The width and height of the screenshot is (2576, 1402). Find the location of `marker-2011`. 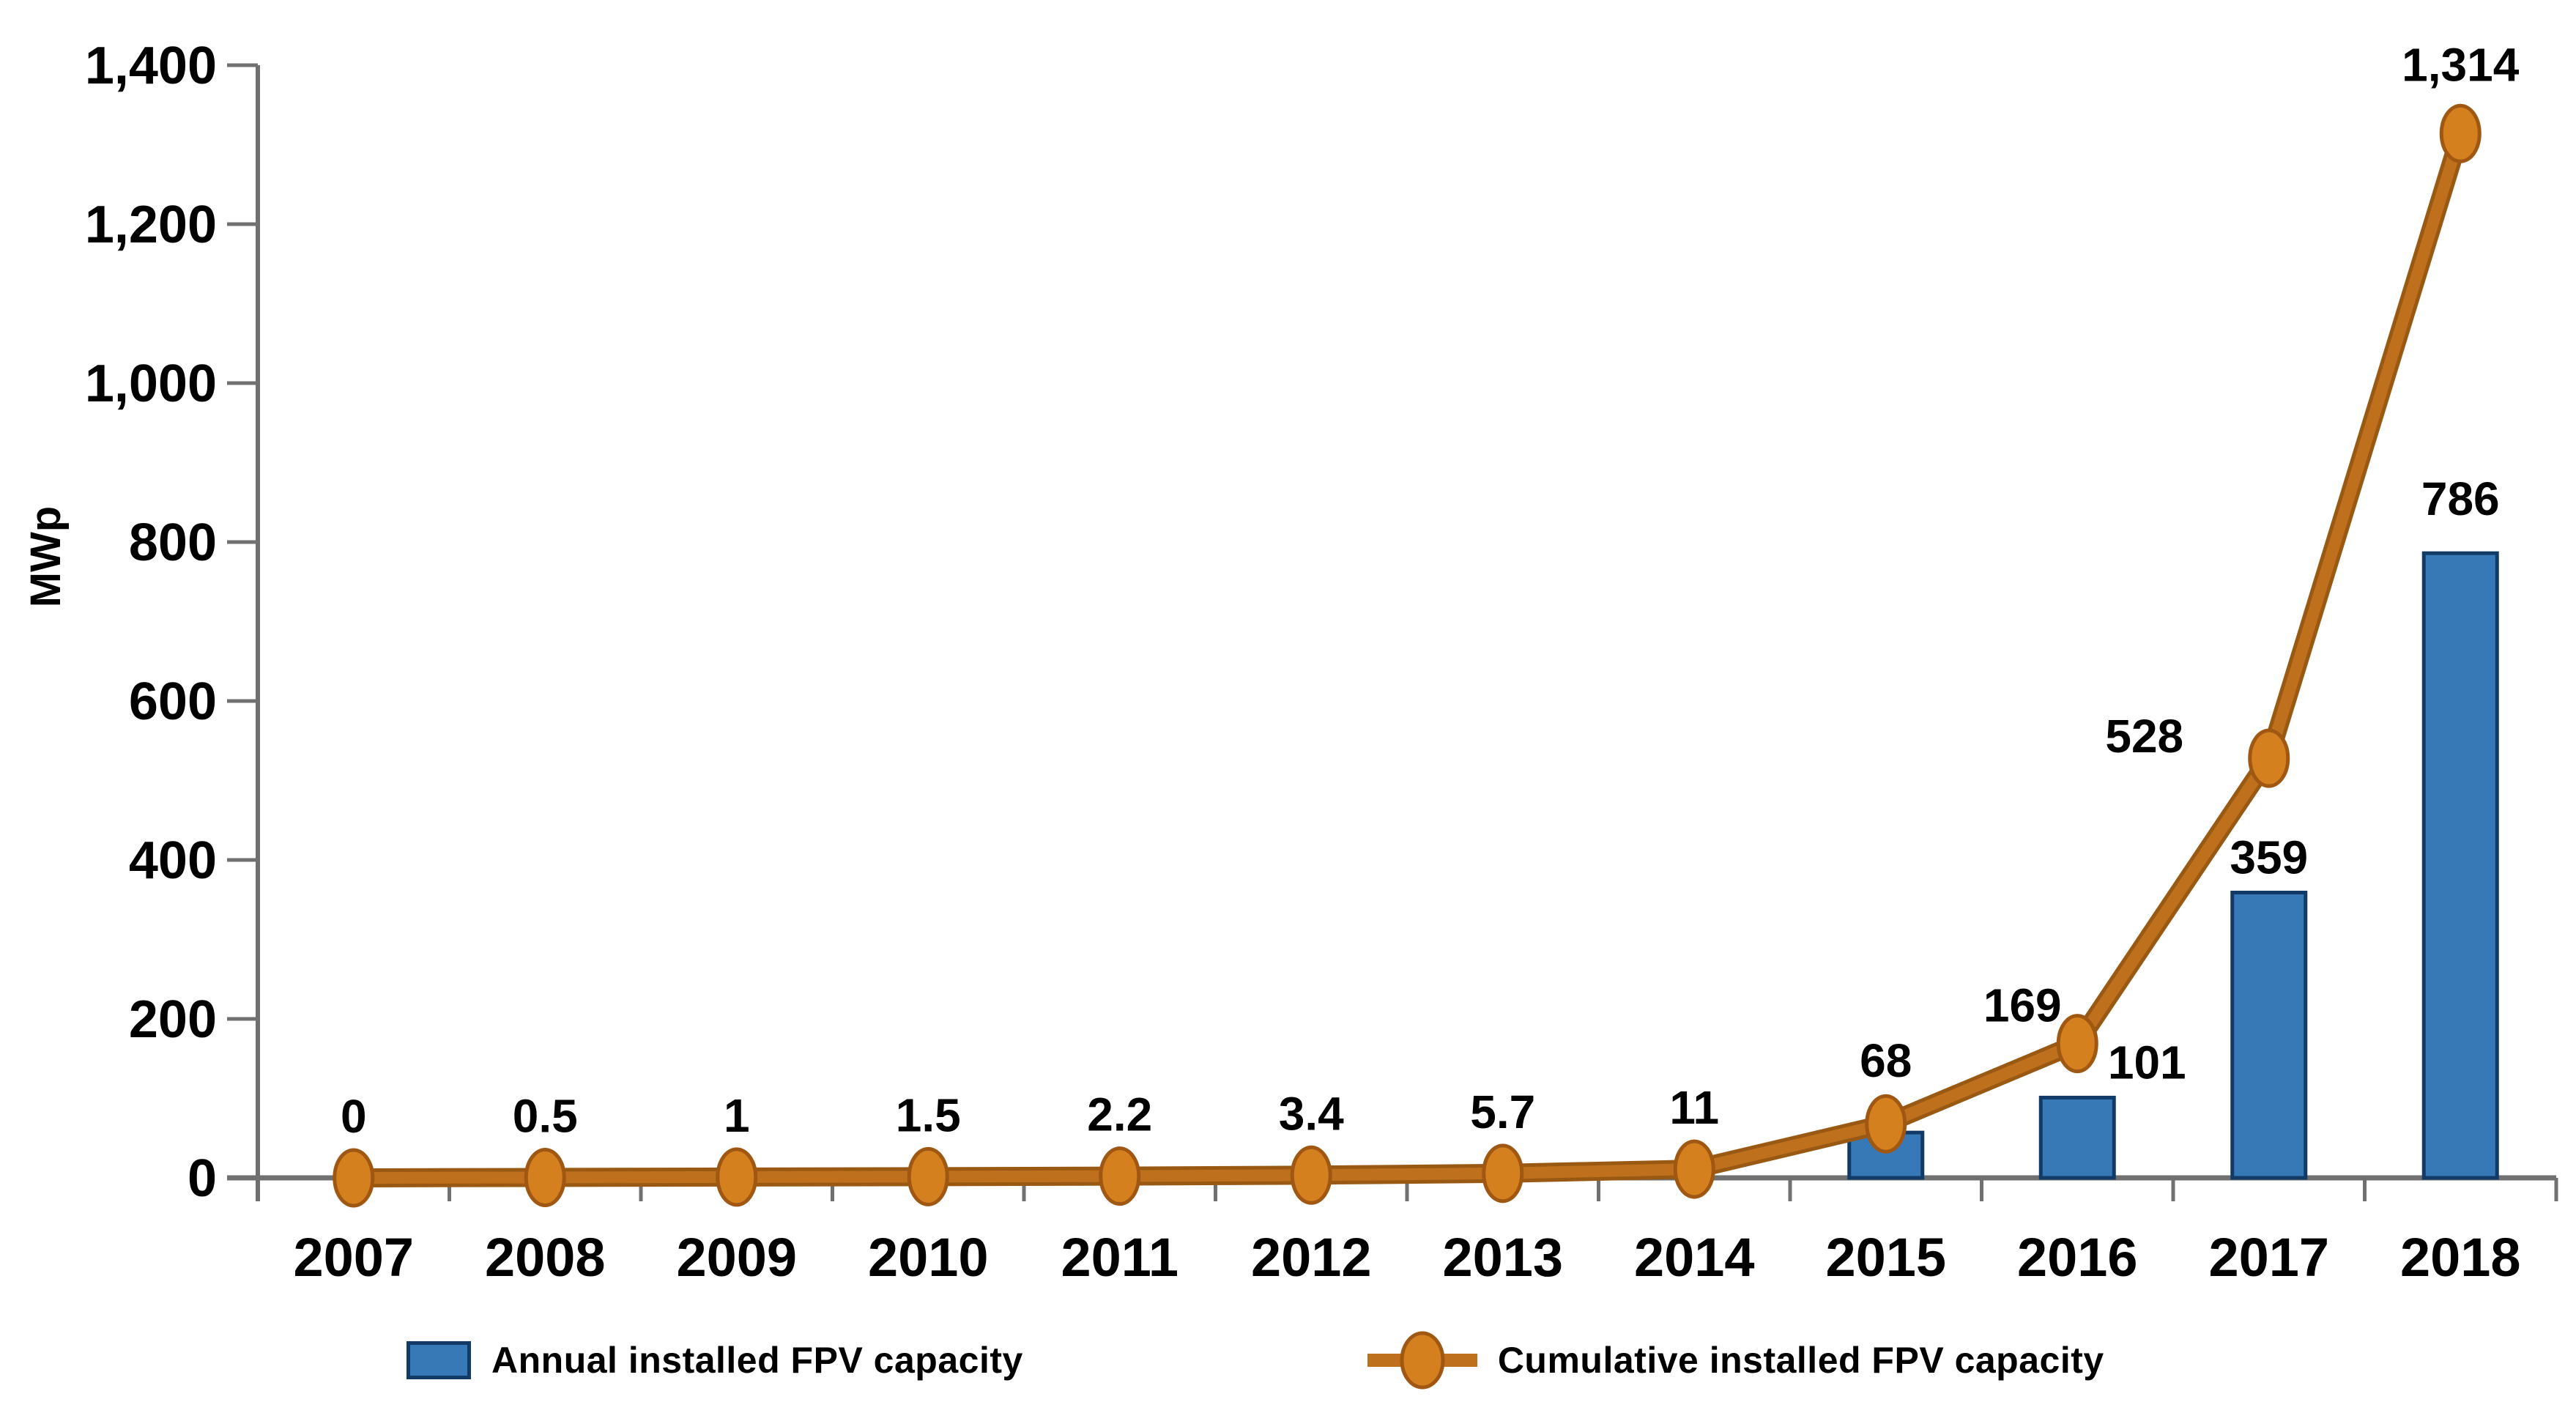

marker-2011 is located at coordinates (1120, 1176).